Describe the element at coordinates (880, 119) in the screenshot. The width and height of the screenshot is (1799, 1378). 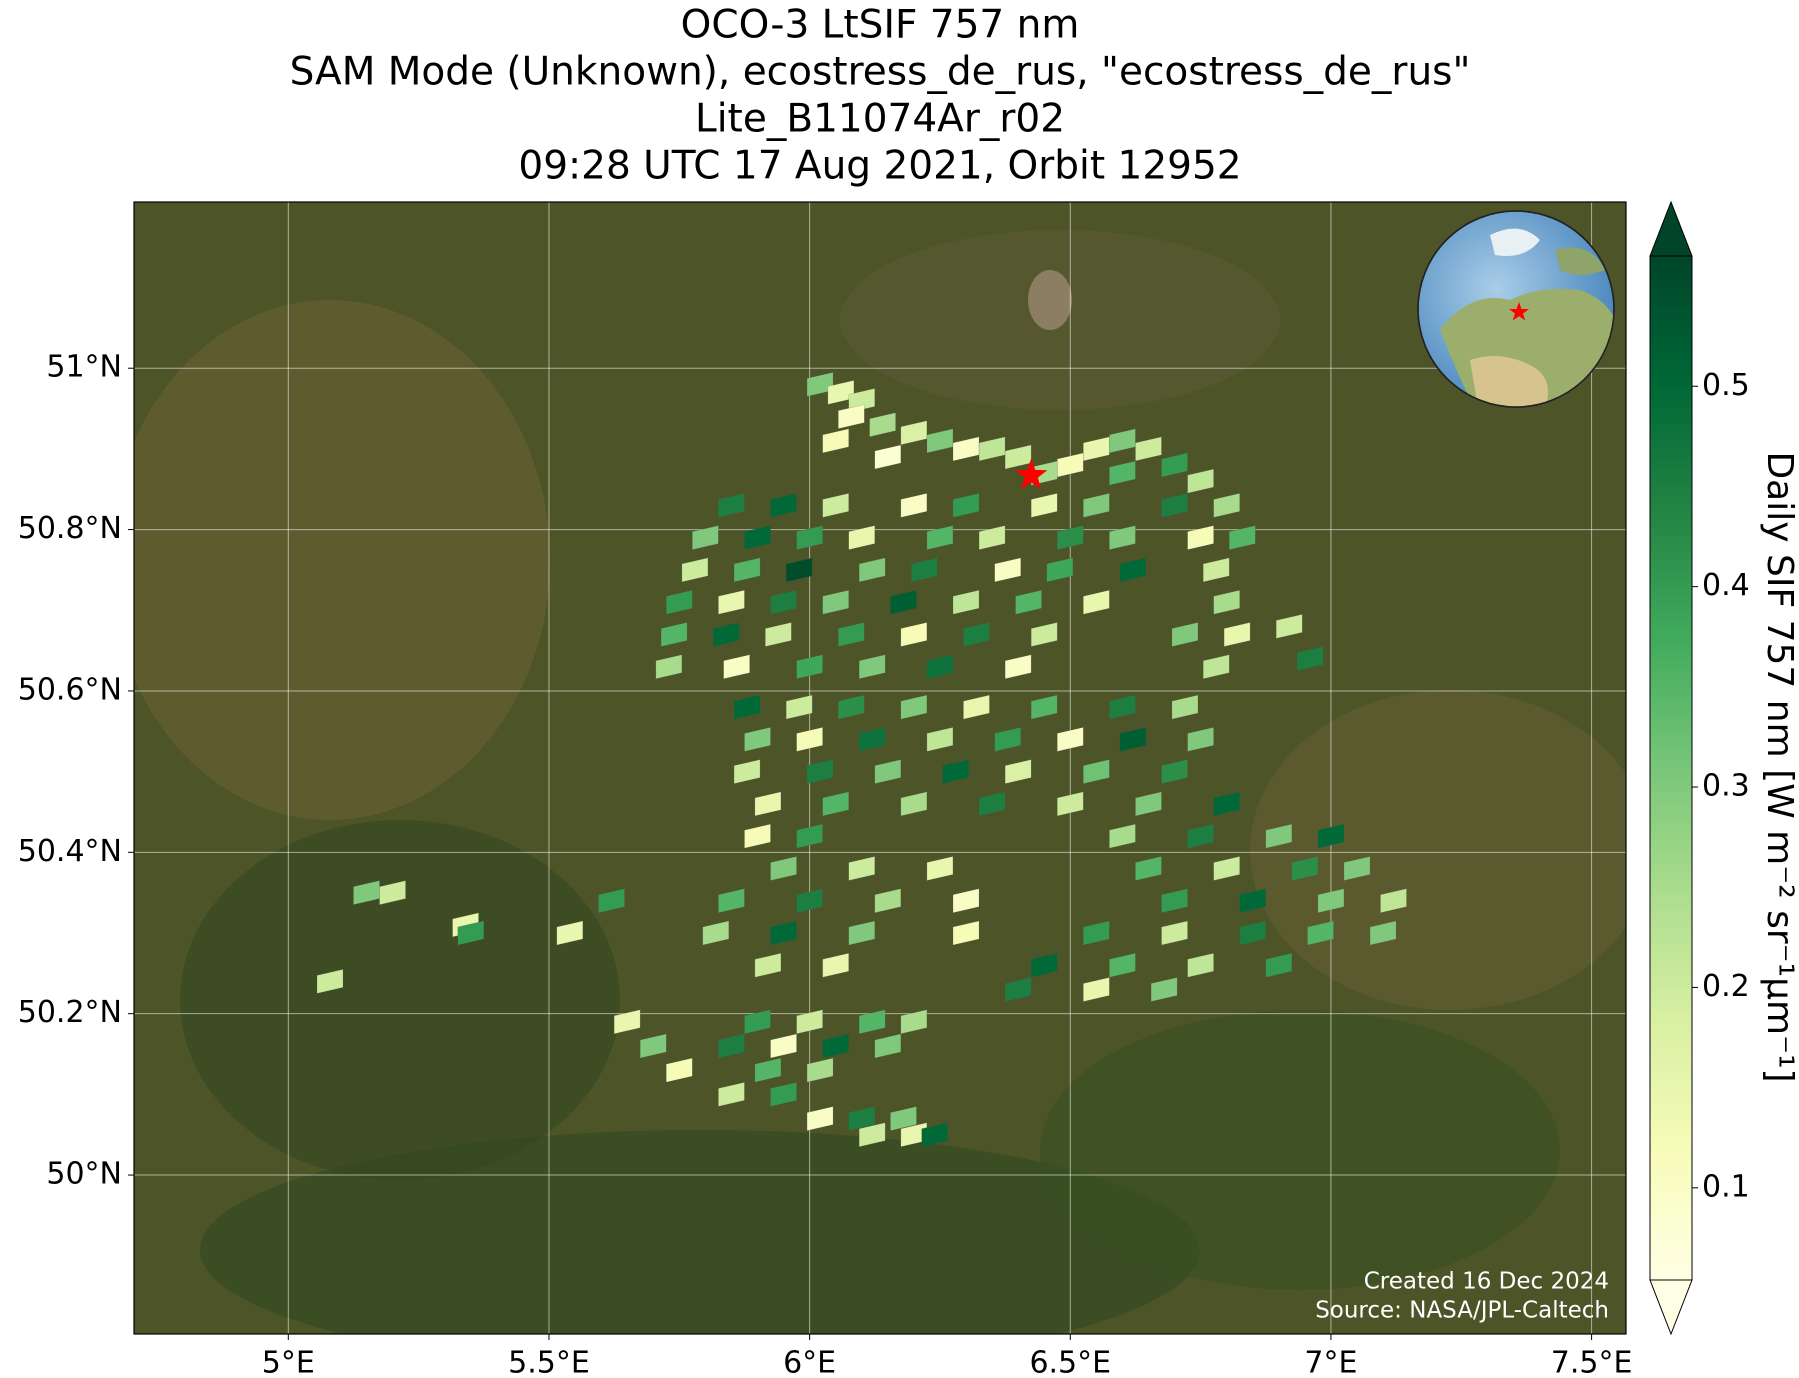
I see `title-line: Lite_B11074Ar_r02` at that location.